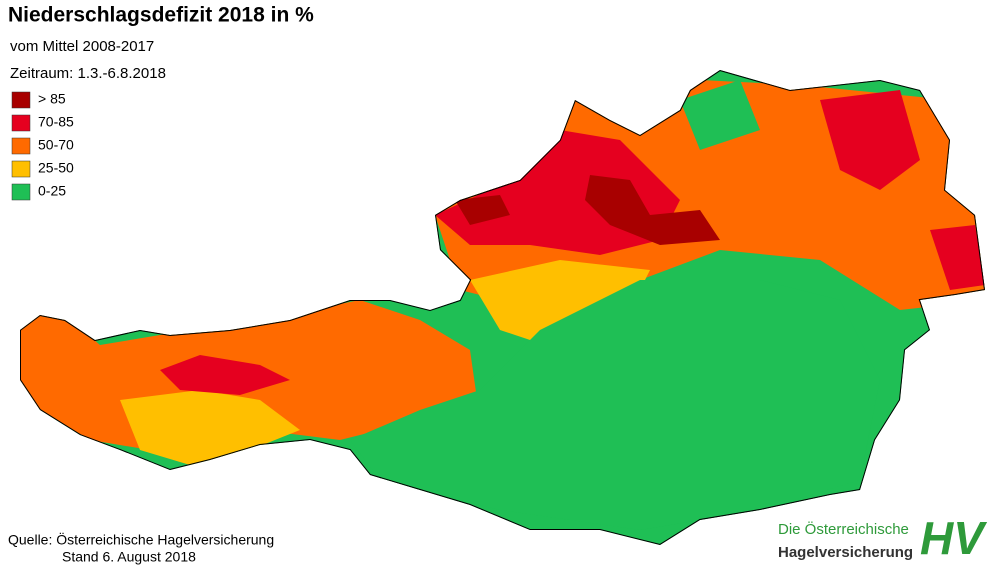  What do you see at coordinates (953, 538) in the screenshot?
I see `logo-mark: HV` at bounding box center [953, 538].